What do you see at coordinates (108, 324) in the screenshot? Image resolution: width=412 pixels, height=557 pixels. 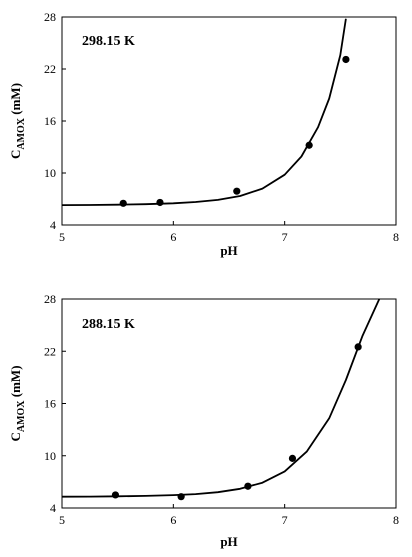 I see `temperature-annotation: 288.15 K` at bounding box center [108, 324].